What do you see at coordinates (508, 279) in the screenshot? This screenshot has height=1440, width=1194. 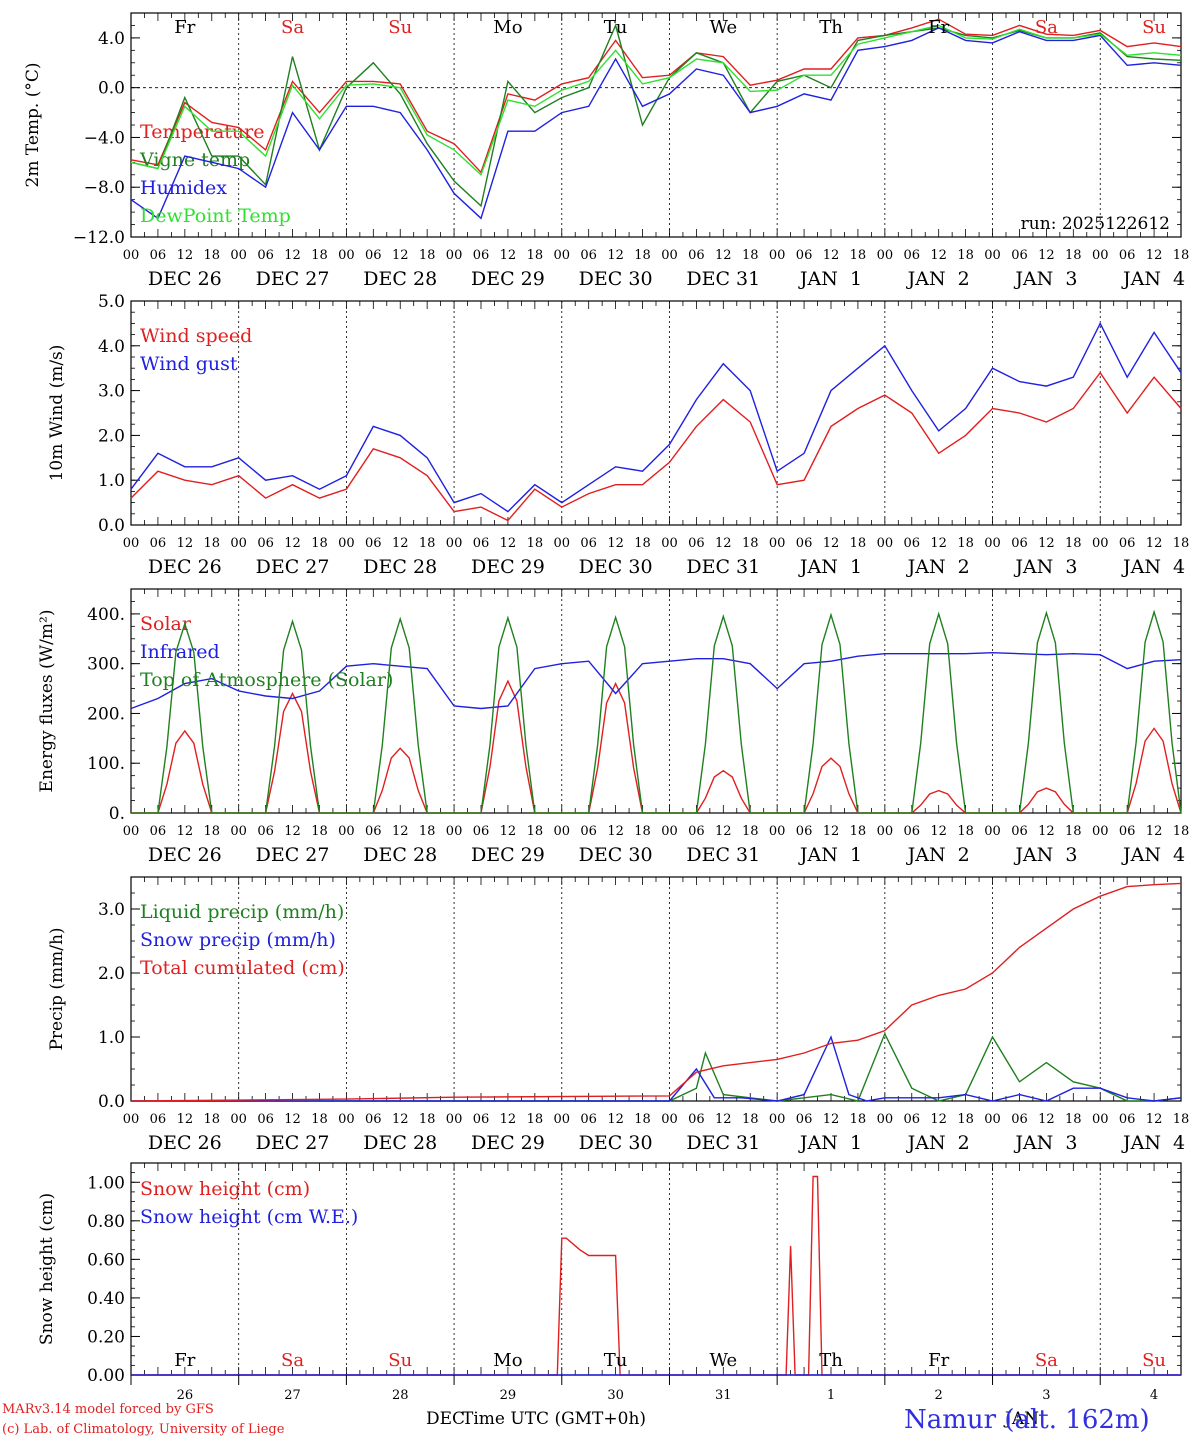 I see `date-label: DEC 29` at bounding box center [508, 279].